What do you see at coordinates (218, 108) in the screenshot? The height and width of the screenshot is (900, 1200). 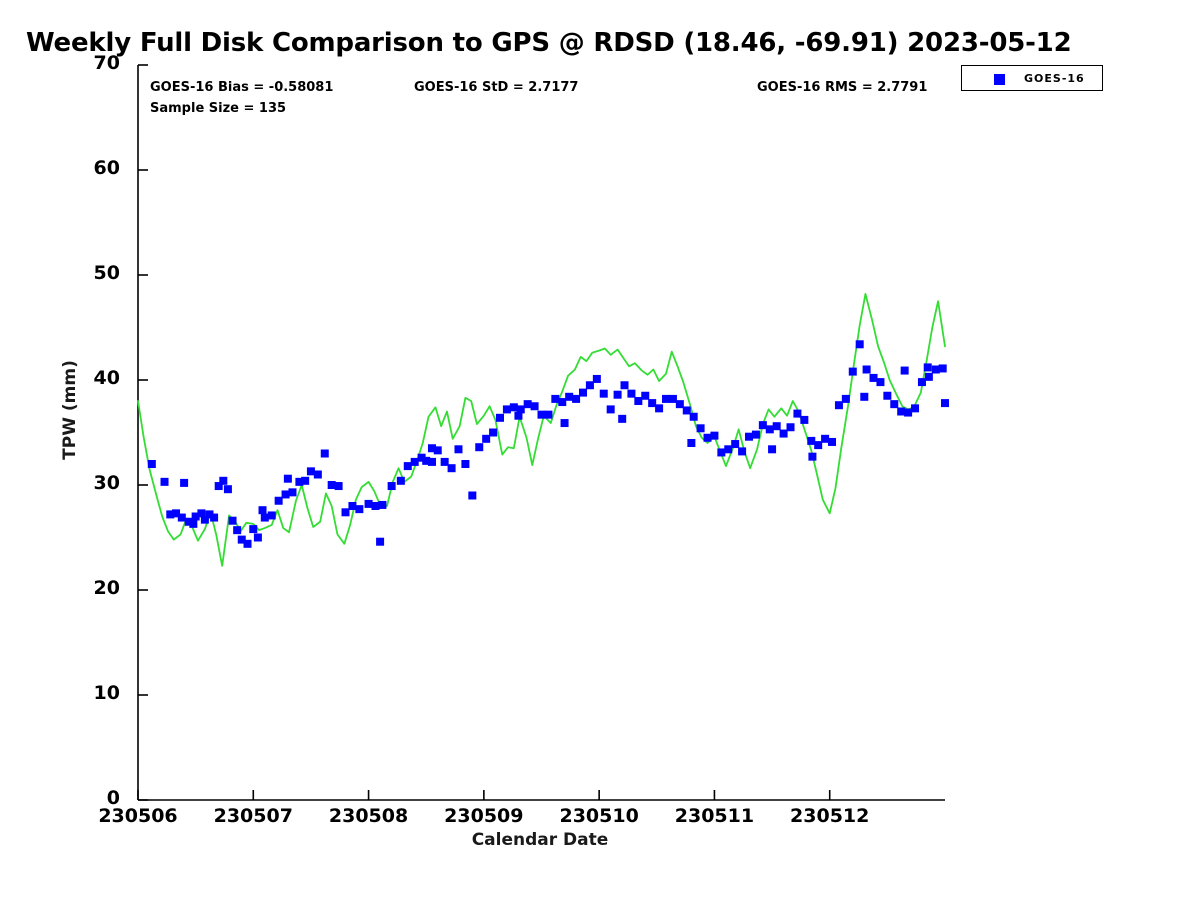 I see `stat-sample-size: Sample Size = 135` at bounding box center [218, 108].